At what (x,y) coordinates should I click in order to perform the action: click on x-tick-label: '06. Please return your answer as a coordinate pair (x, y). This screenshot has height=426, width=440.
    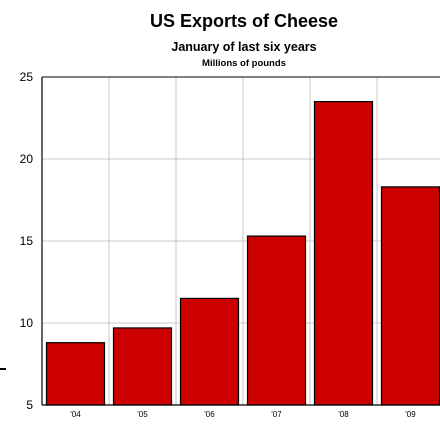
    Looking at the image, I should click on (209, 414).